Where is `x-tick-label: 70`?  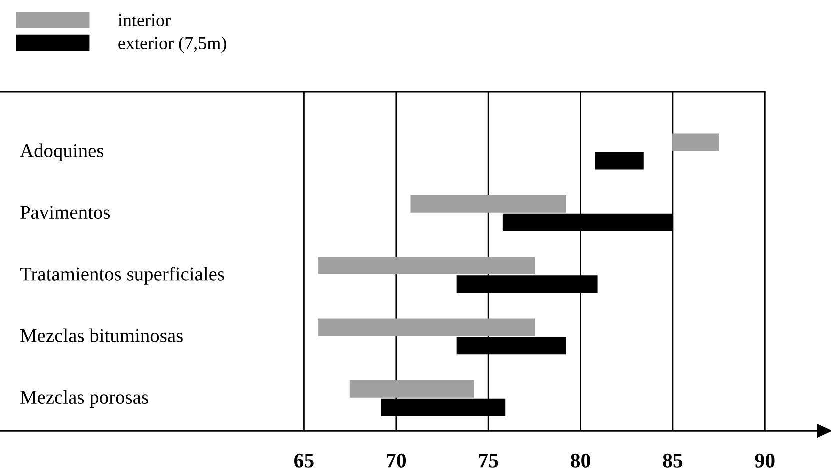 x-tick-label: 70 is located at coordinates (396, 461).